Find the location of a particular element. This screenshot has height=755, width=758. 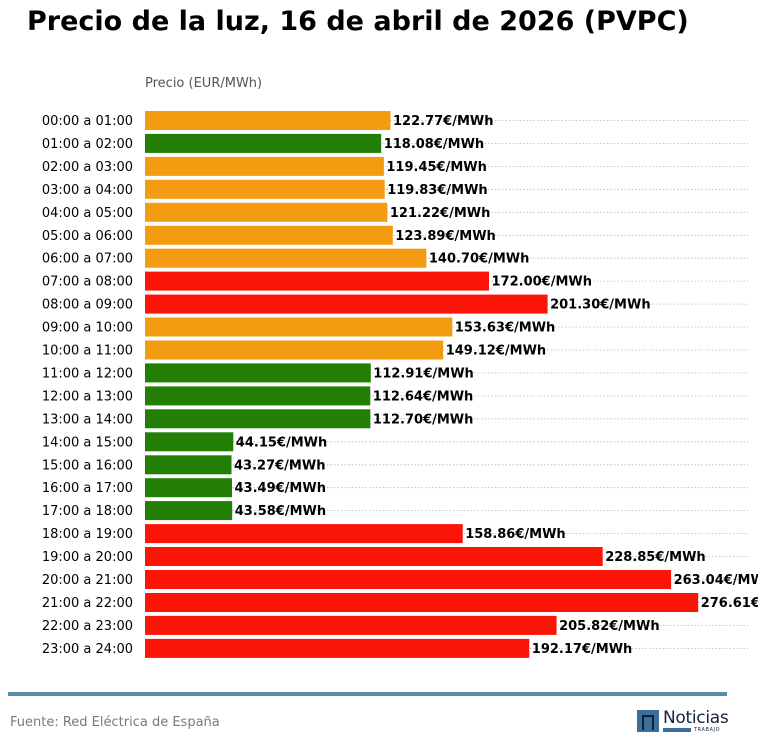

category-label: 09:00 a 10:00 is located at coordinates (87, 328).